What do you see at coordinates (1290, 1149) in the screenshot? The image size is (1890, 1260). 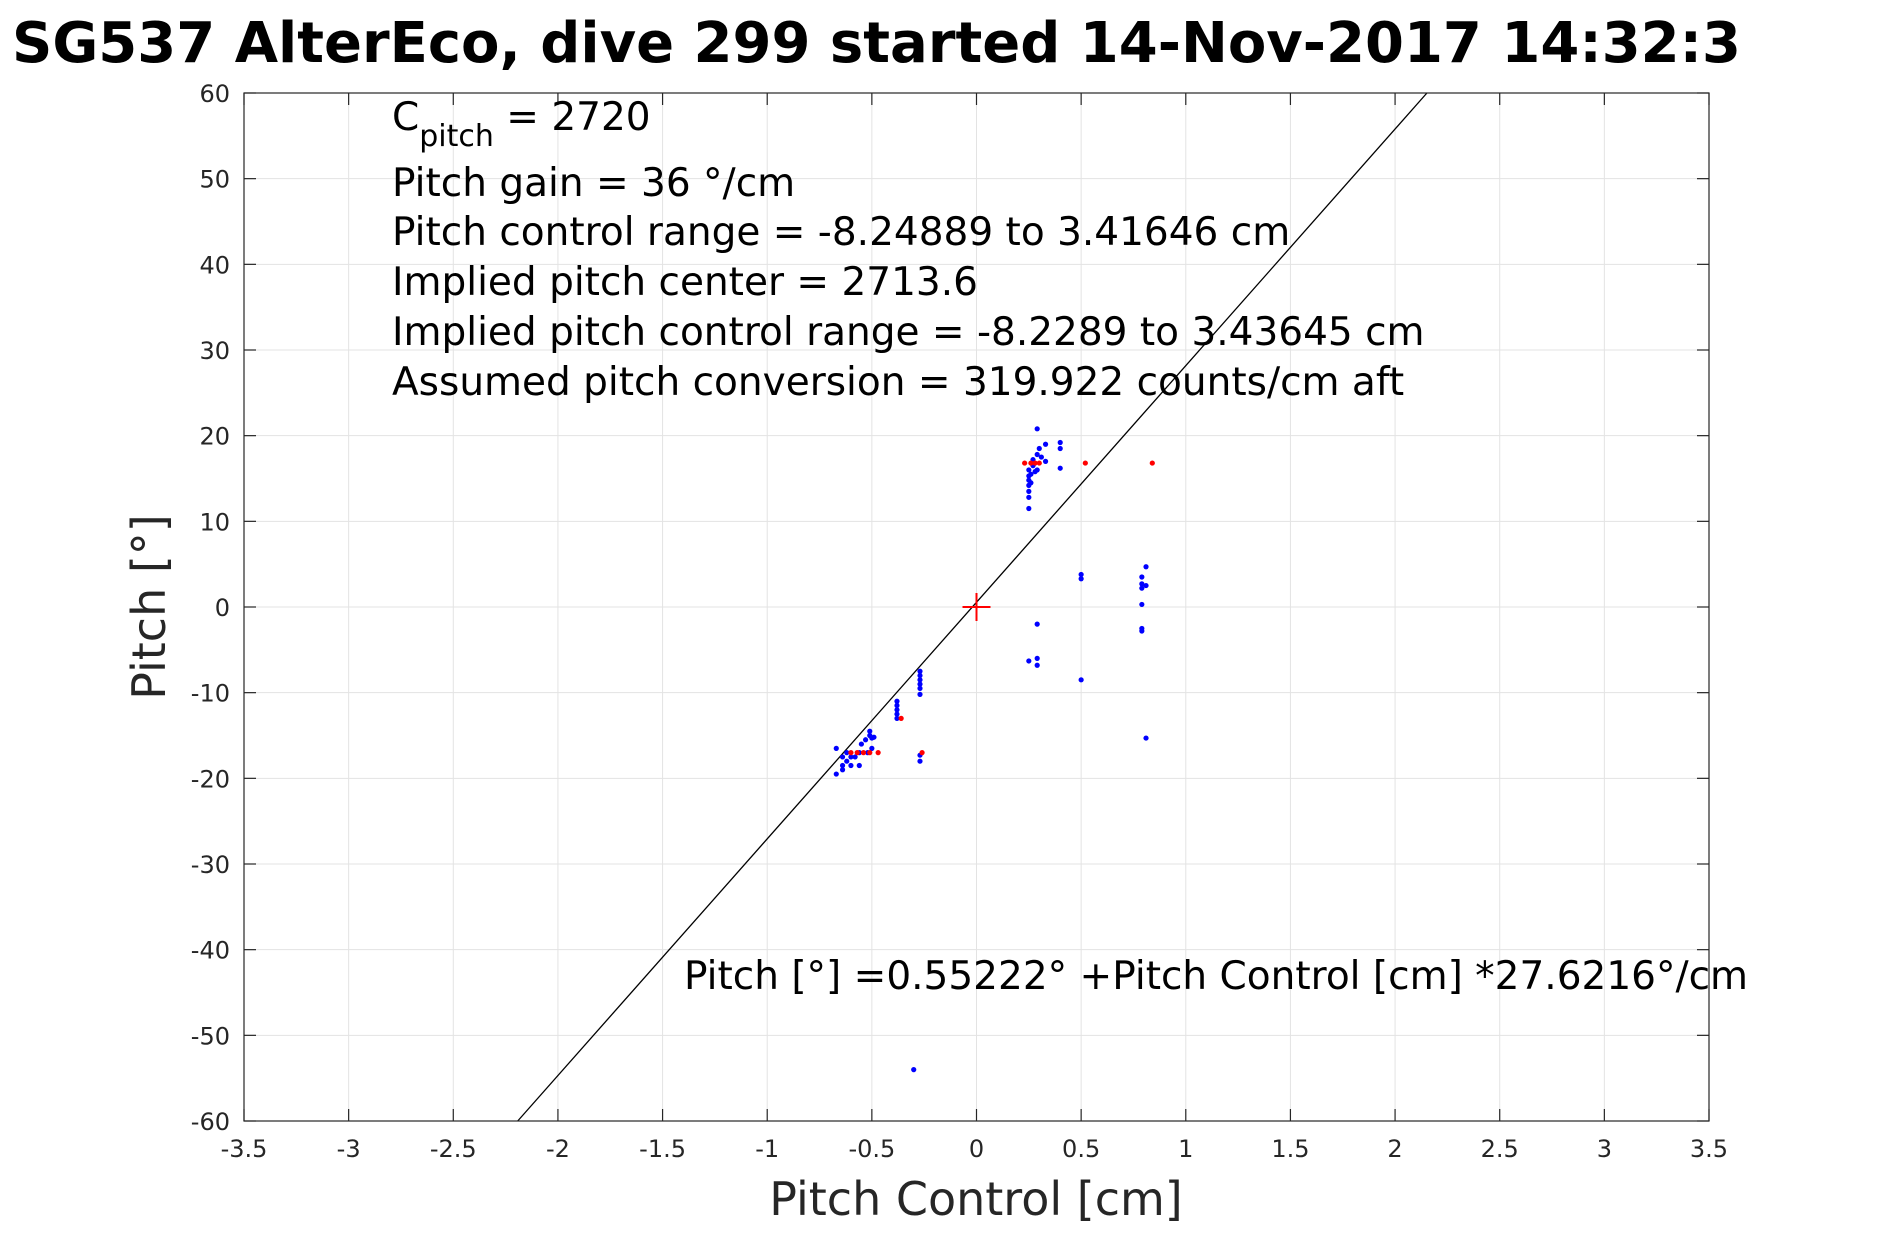 I see `x-tick-label: 1.5` at bounding box center [1290, 1149].